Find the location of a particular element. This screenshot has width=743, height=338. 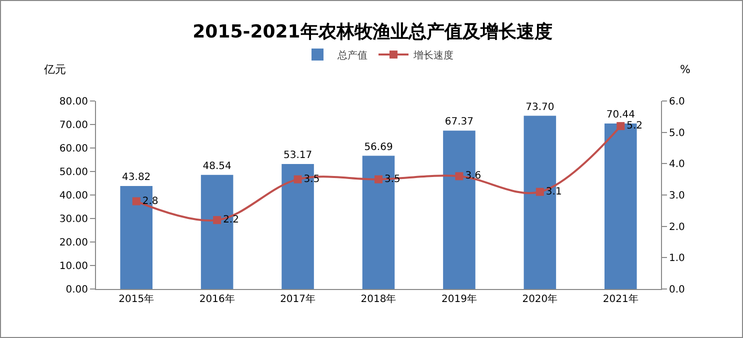

y-tick-label: 50.00 is located at coordinates (73, 172).